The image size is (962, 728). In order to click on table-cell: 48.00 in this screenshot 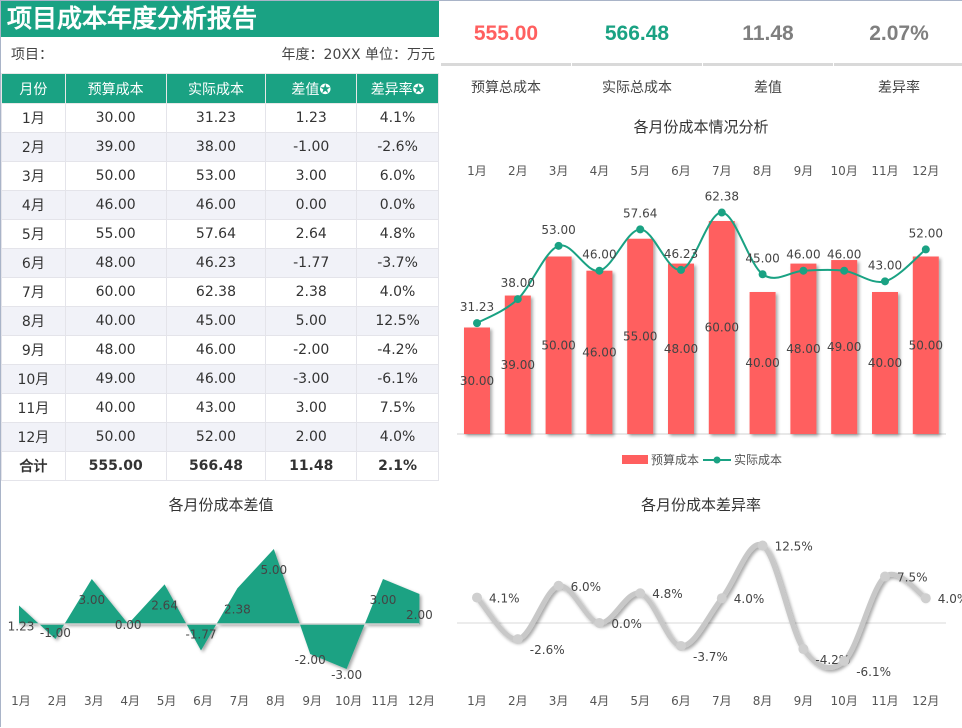, I will do `click(115, 263)`.